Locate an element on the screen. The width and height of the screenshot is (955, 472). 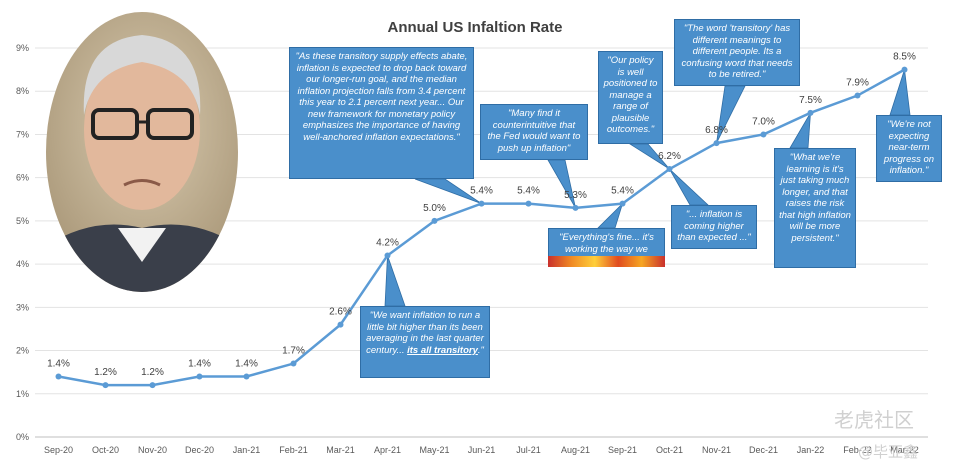
x-tick-label: Mar-22 is located at coordinates (904, 450).